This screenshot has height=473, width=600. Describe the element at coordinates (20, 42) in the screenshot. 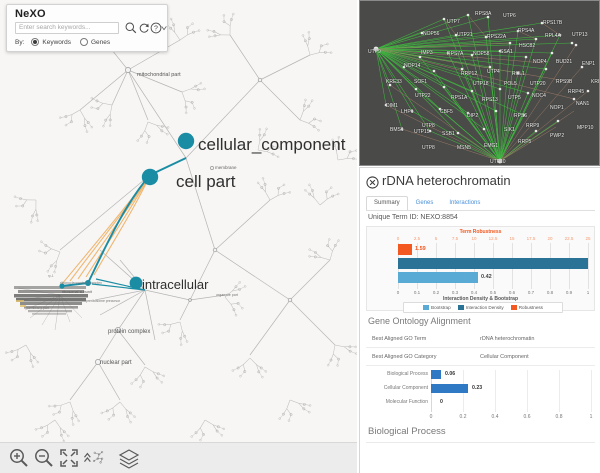

I see `search-by-label: By:` at that location.